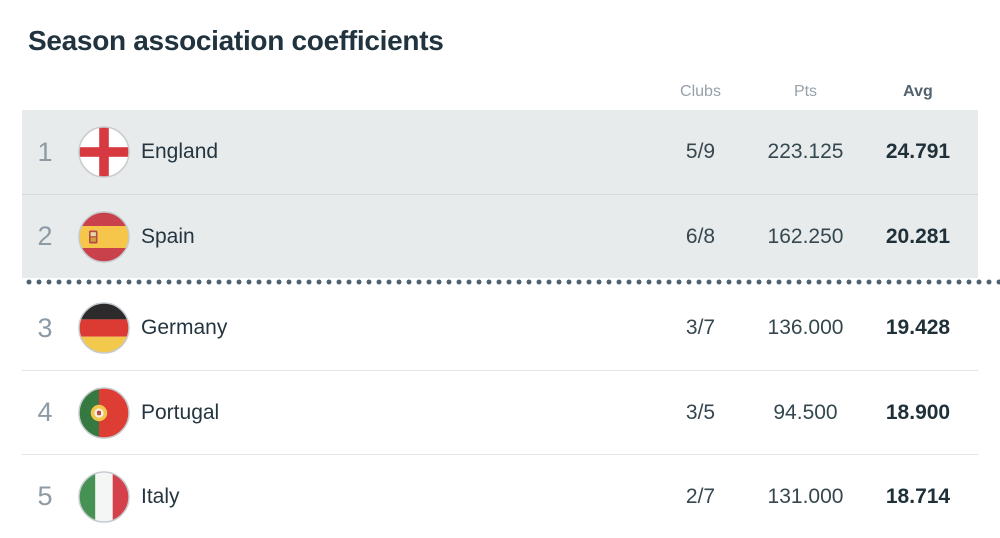 The height and width of the screenshot is (538, 1000). What do you see at coordinates (500, 84) in the screenshot?
I see `table-header-row: Clubs Pts Avg` at bounding box center [500, 84].